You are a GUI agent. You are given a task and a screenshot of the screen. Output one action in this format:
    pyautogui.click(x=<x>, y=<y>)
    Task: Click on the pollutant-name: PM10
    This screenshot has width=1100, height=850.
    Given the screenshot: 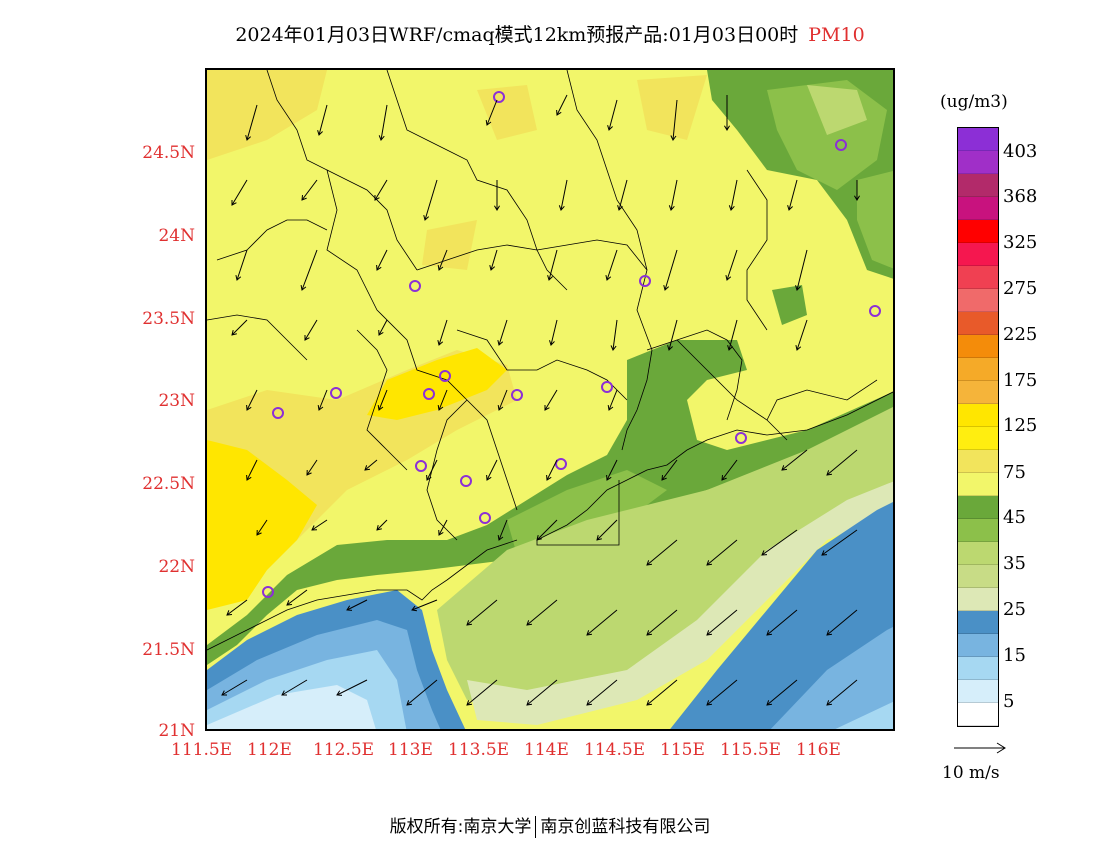 What is the action you would take?
    pyautogui.click(x=836, y=35)
    